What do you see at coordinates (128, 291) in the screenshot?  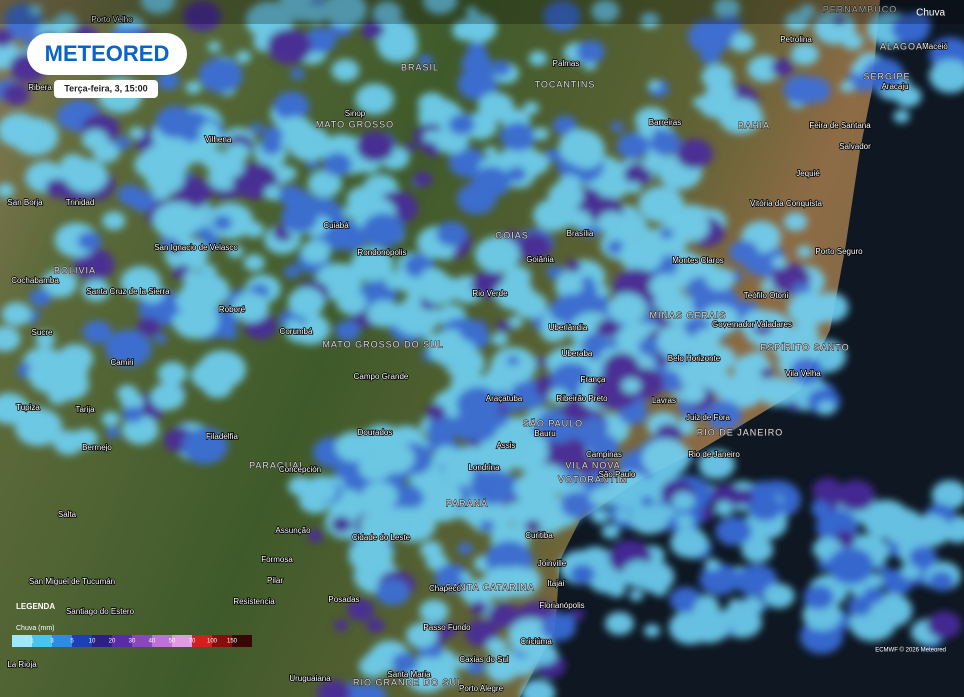 I see `city-label: Santa Cruz de la Sierra` at bounding box center [128, 291].